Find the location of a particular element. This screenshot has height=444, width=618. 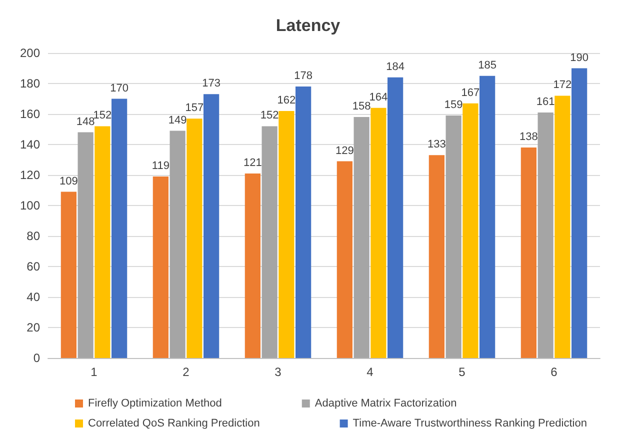

y-tick-label: 60 is located at coordinates (33, 267).